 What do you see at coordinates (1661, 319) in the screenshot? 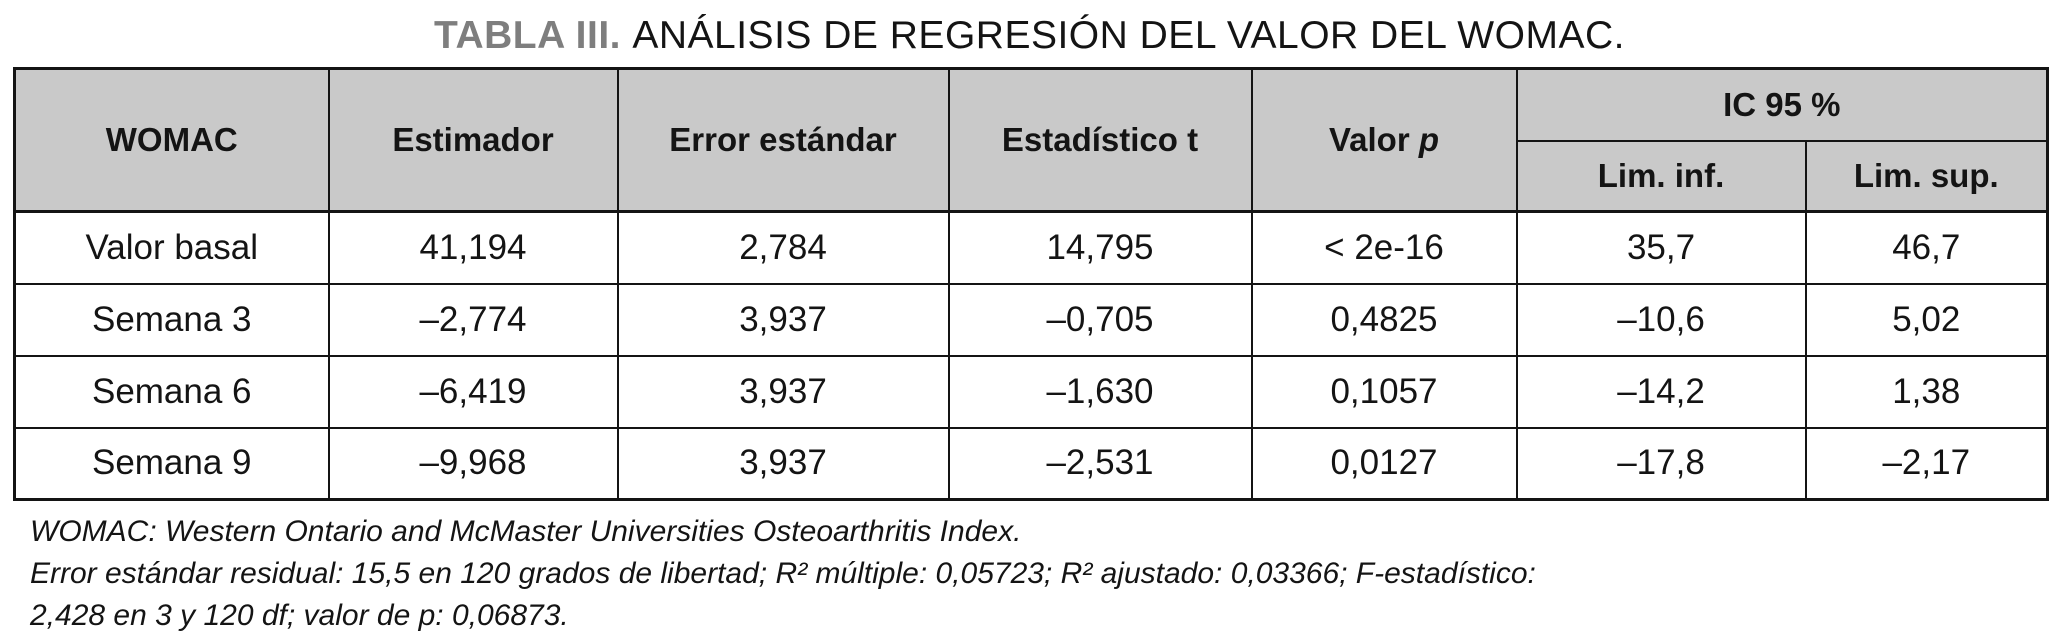
I see `cell-lim-inf: –10,6` at bounding box center [1661, 319].